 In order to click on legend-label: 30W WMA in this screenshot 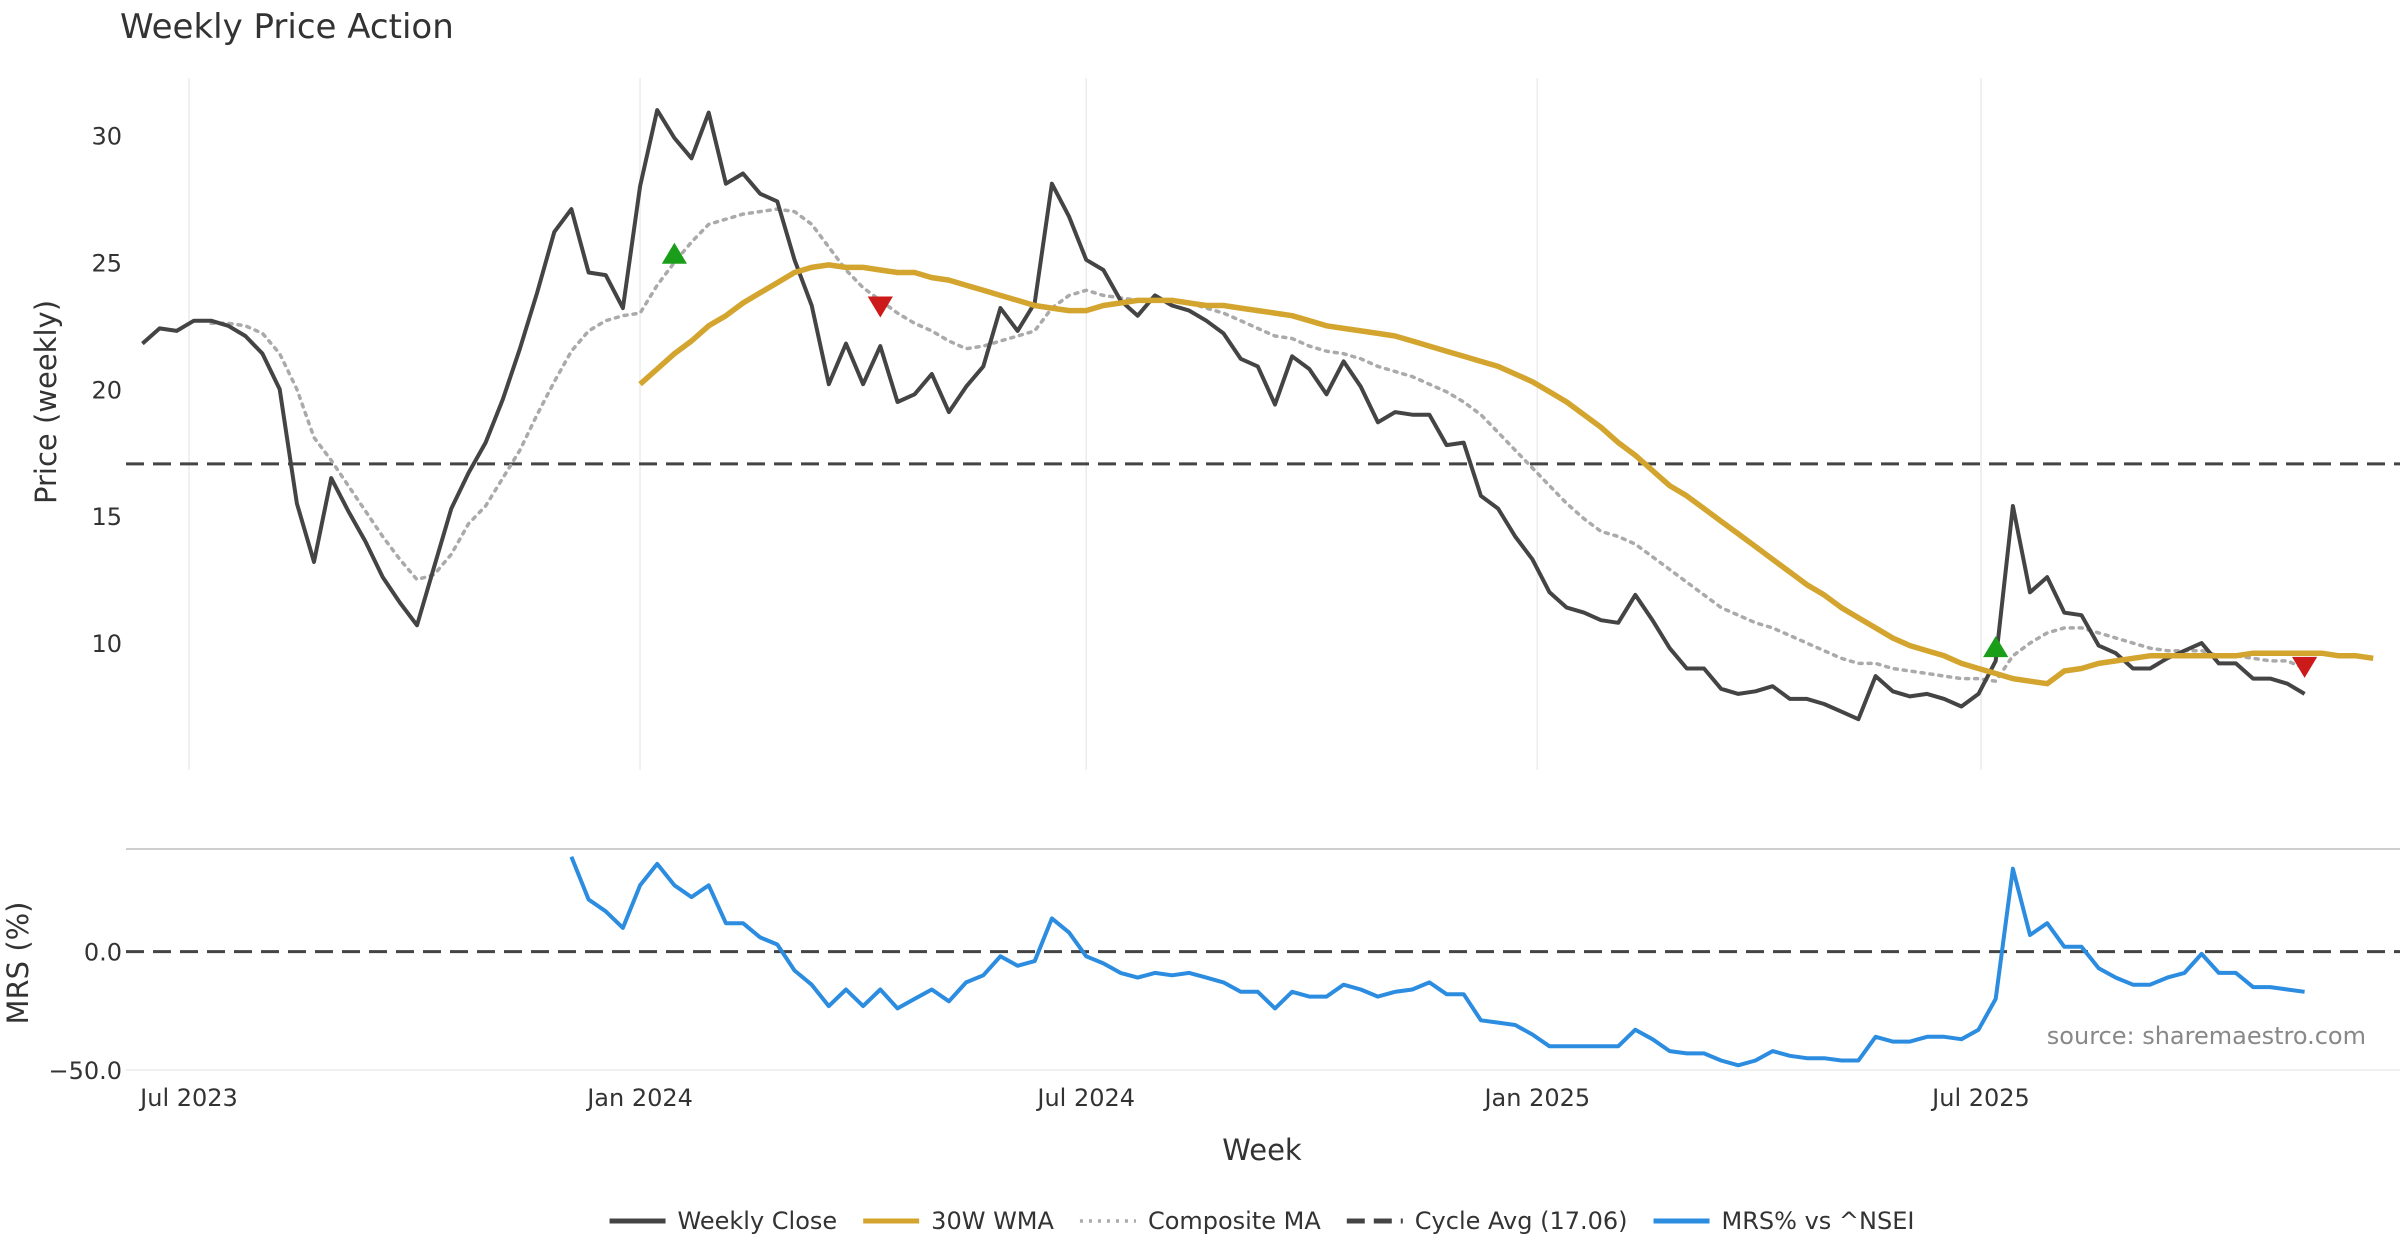, I will do `click(992, 1221)`.